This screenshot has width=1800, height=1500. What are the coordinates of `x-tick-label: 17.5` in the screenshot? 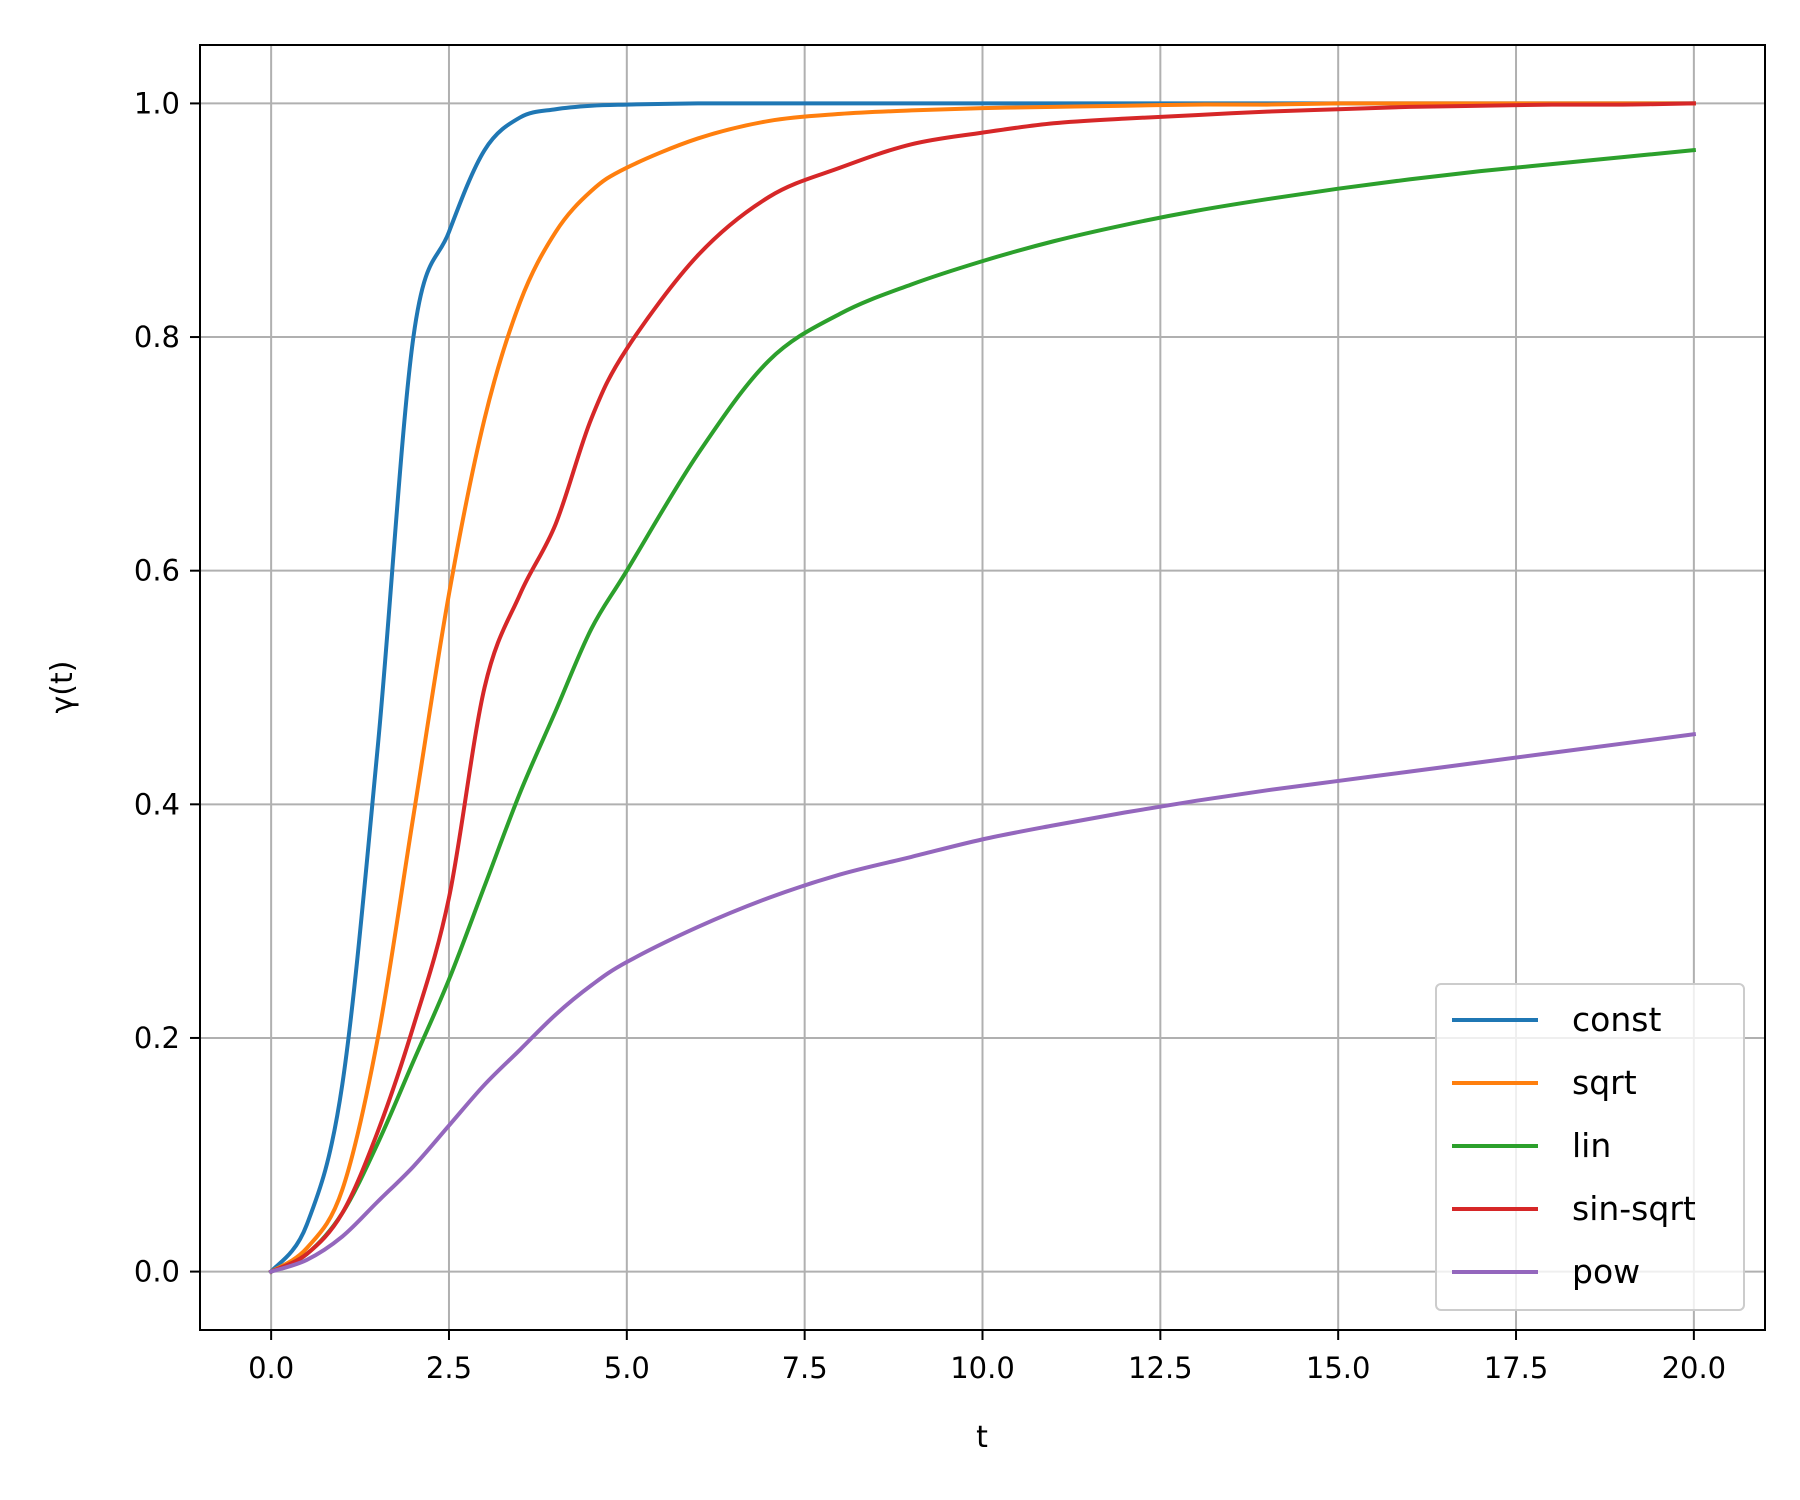 It's located at (1516, 1368).